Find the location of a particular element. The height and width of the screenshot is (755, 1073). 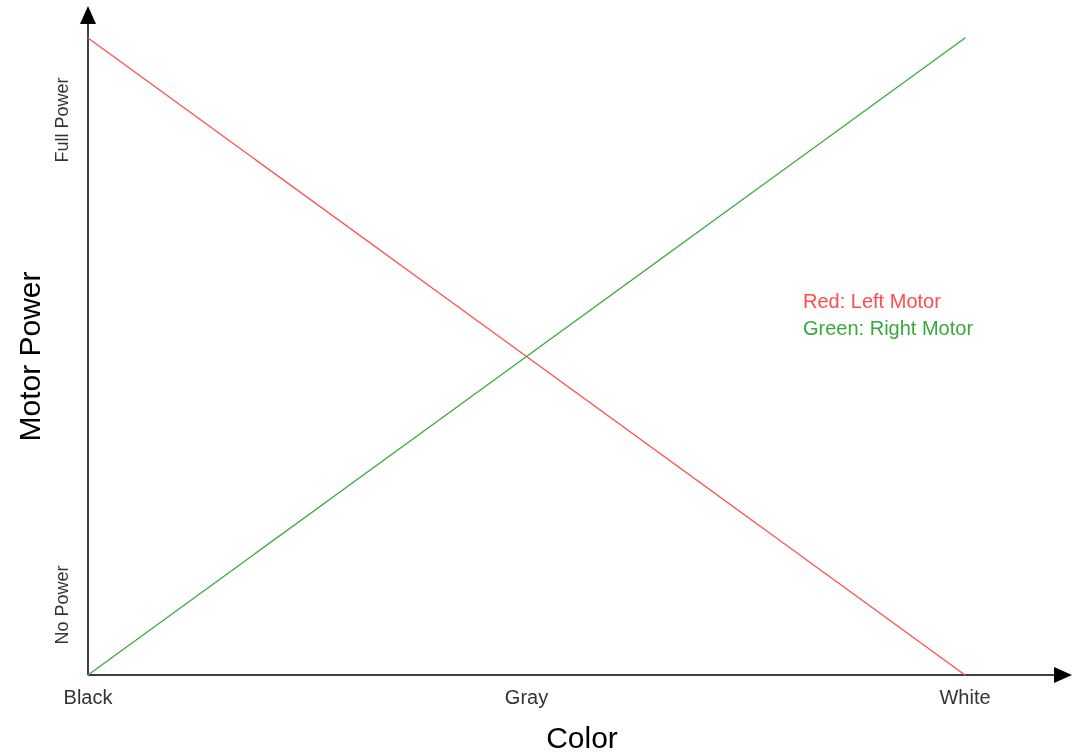

text: Red: Left Motor is located at coordinates (872, 301).